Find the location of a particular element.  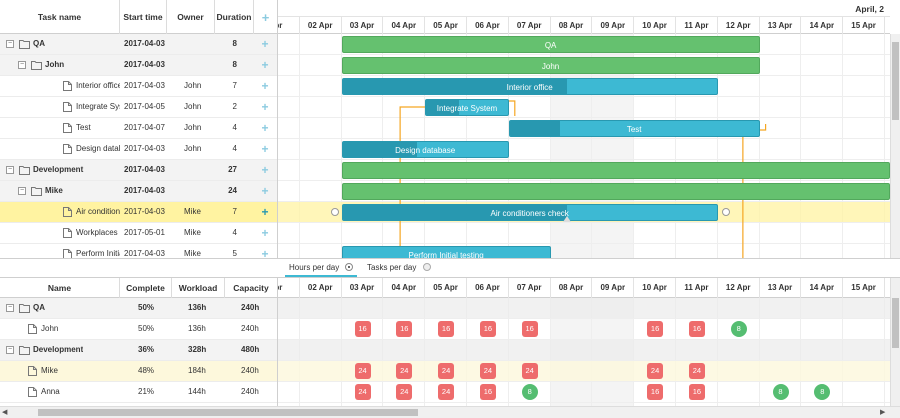

horizontal-scrollbar: ◀ ▶ is located at coordinates (450, 412).